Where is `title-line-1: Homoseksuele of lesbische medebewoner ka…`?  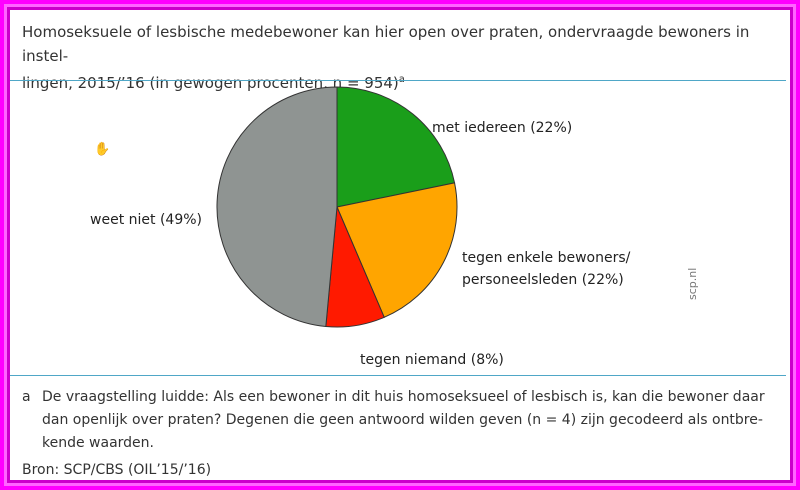 title-line-1: Homoseksuele of lesbische medebewoner ka… is located at coordinates (386, 44).